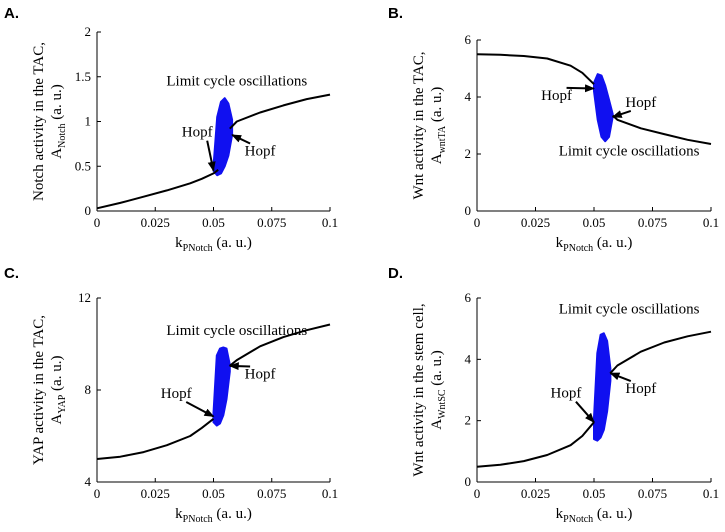 The image size is (725, 532). Describe the element at coordinates (39, 121) in the screenshot. I see `y-axis-label-line1: Notch activity in the TAC,` at that location.